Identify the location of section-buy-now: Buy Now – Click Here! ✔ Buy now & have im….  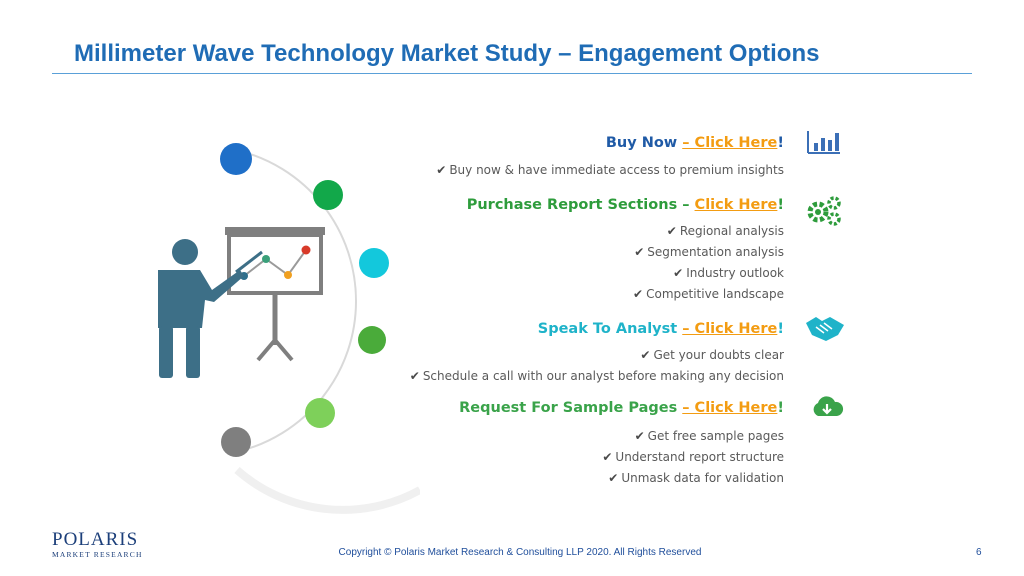
(610, 157).